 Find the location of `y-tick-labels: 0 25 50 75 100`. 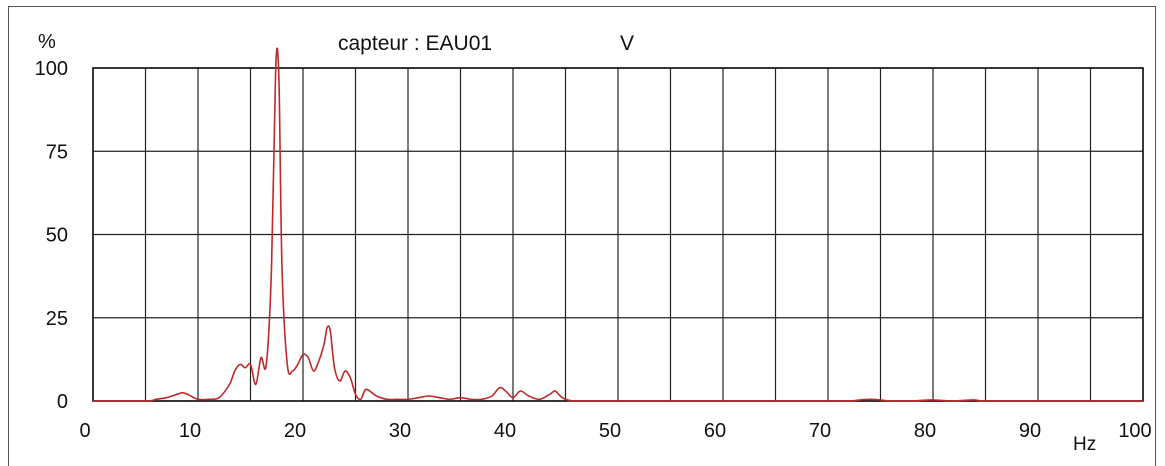

y-tick-labels: 0 25 50 75 100 is located at coordinates (51, 235).